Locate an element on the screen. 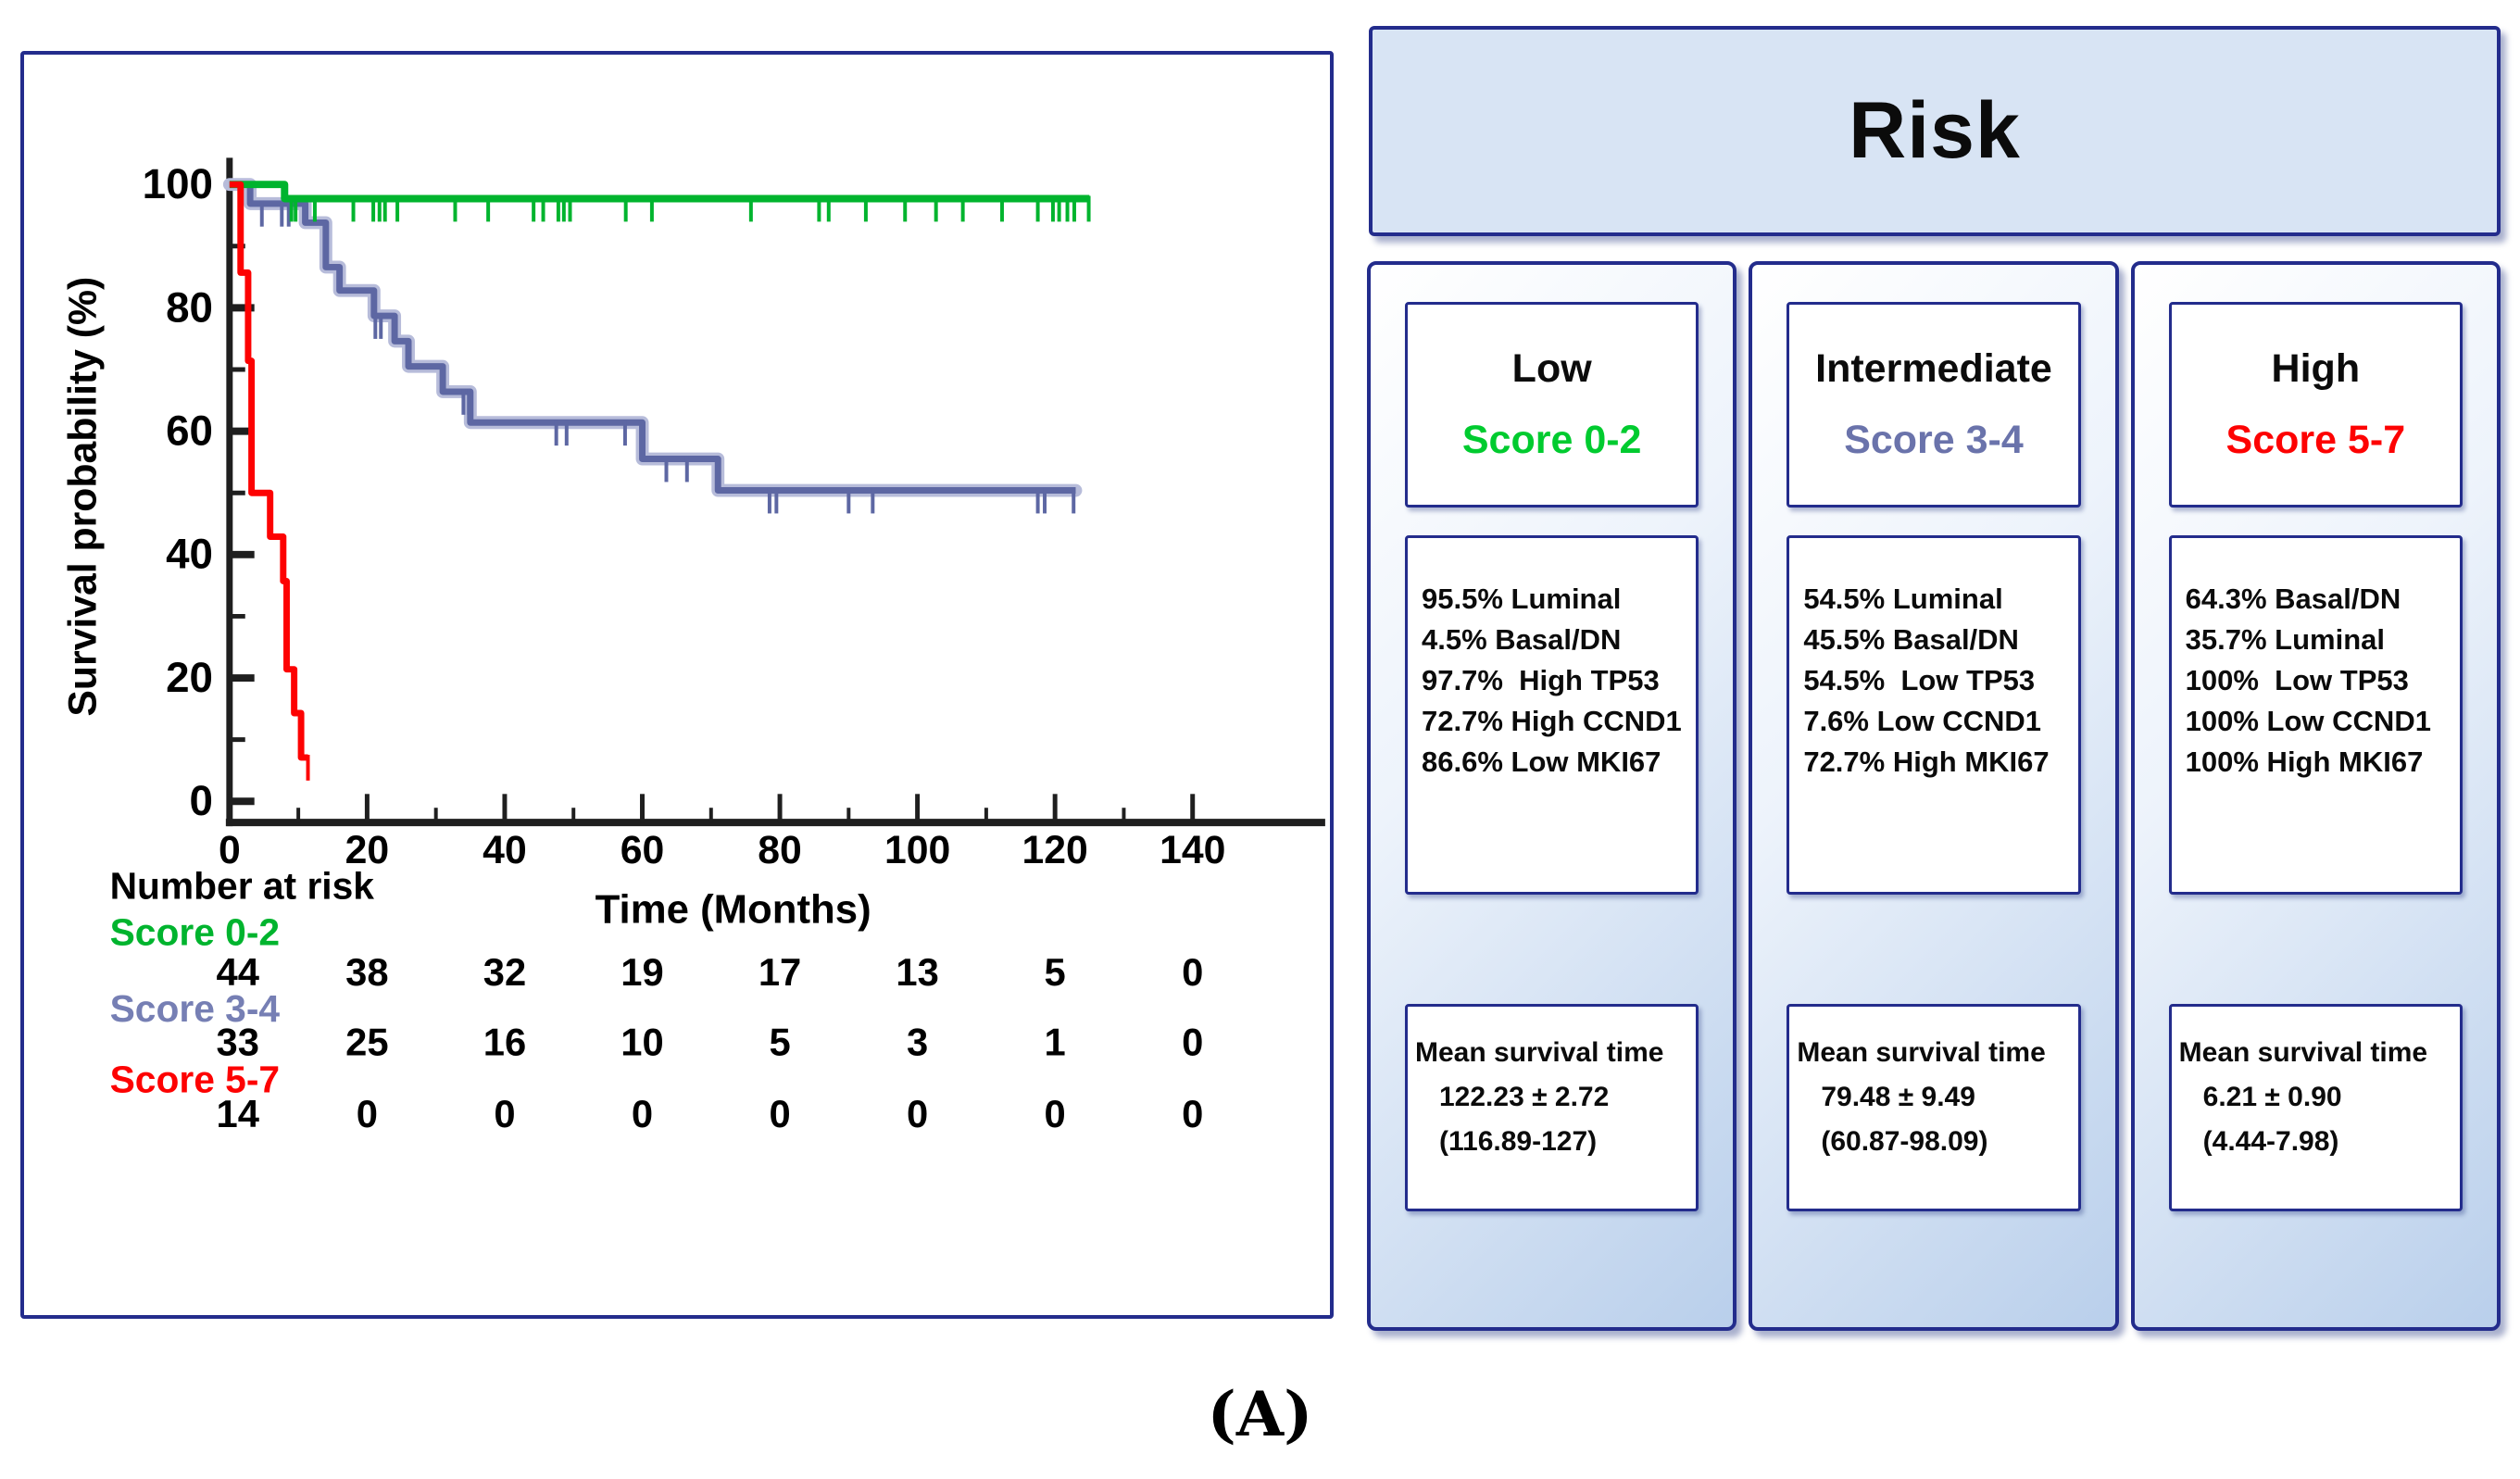 The image size is (2520, 1479). mean-survival-value: 122.23 ± 2.72 is located at coordinates (1524, 1097).